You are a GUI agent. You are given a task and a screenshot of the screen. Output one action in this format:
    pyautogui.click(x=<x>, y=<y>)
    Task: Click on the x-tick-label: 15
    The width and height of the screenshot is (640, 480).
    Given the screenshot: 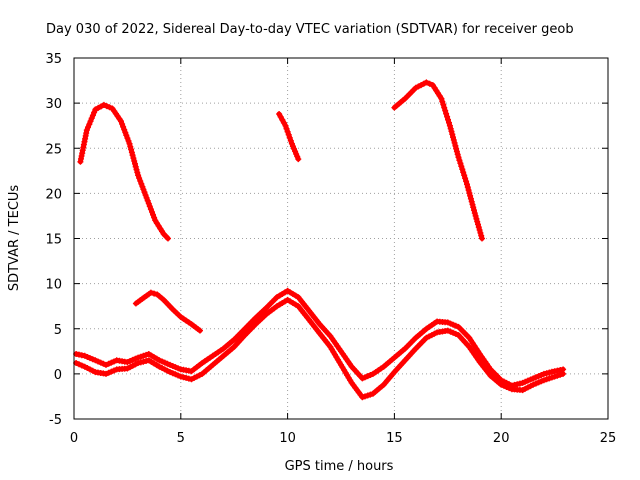 What is the action you would take?
    pyautogui.click(x=394, y=438)
    